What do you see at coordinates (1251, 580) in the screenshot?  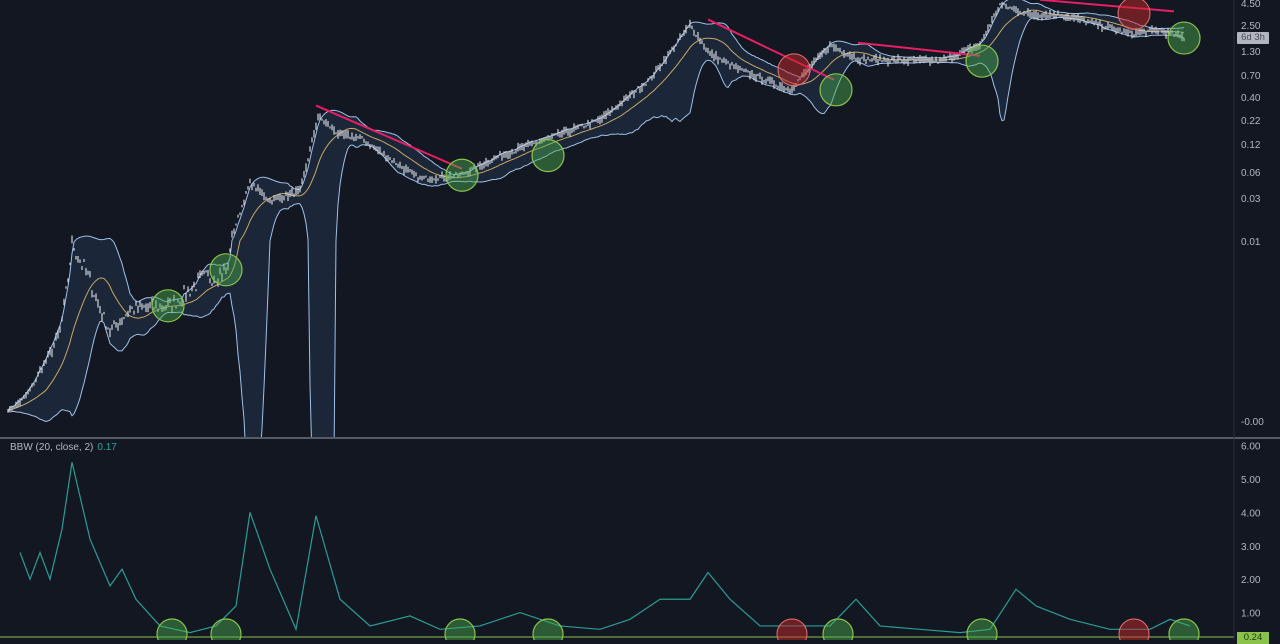 I see `bbw-axis-tick: 2.00` at bounding box center [1251, 580].